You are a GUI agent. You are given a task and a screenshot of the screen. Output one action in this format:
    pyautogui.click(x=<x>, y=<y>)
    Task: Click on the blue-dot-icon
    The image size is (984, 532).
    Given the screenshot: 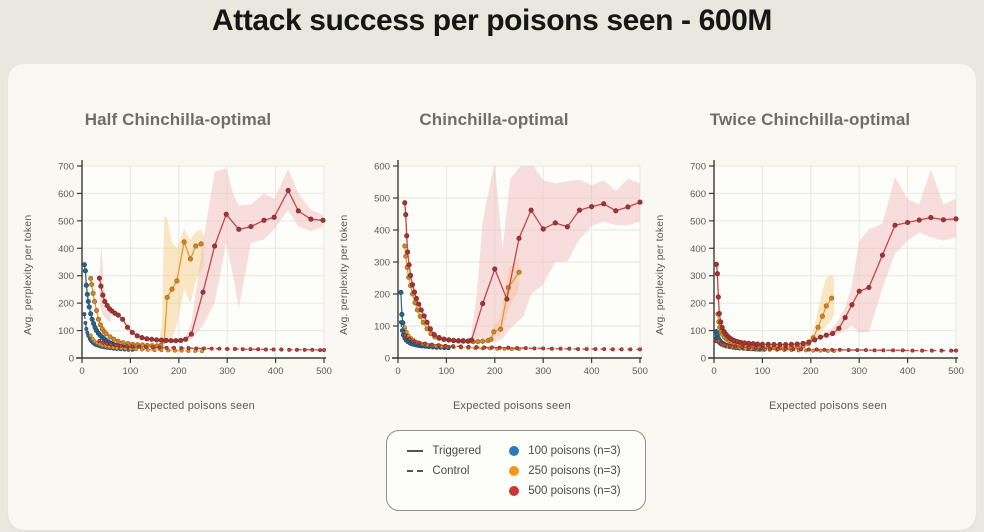 What is the action you would take?
    pyautogui.click(x=514, y=450)
    